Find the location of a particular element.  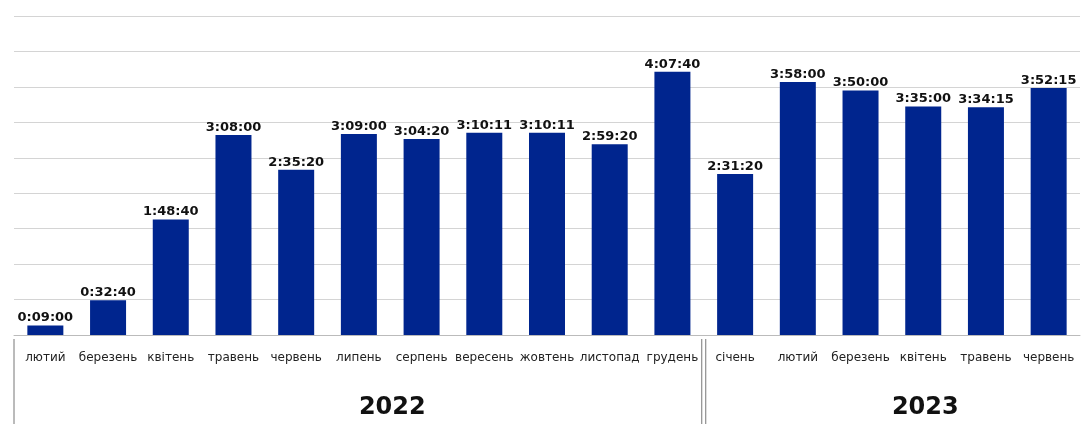

data-label: 2:31:20 is located at coordinates (735, 166).